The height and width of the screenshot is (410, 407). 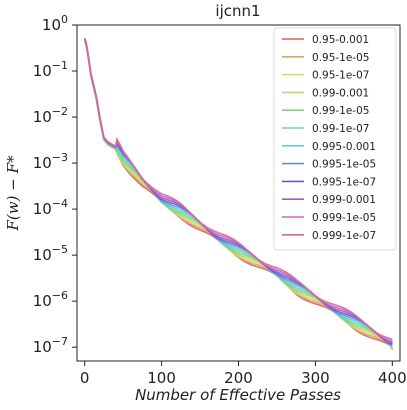 What do you see at coordinates (13, 193) in the screenshot?
I see `y-axis-label: F(w) − F*` at bounding box center [13, 193].